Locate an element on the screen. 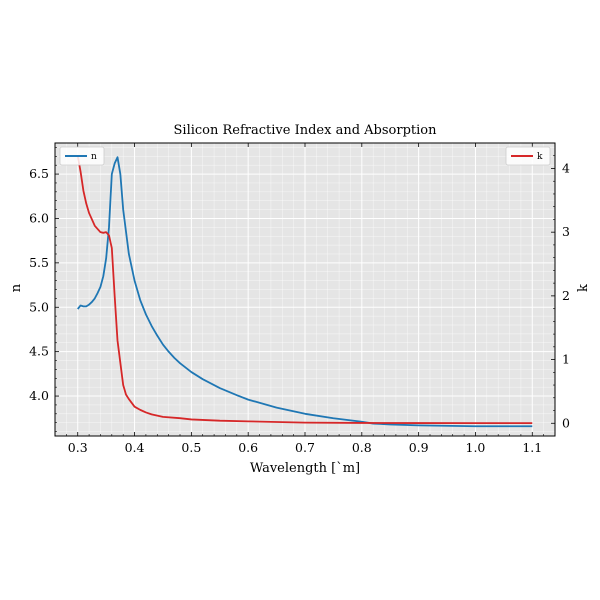 The height and width of the screenshot is (600, 600). y-right-tick-label: 4 is located at coordinates (566, 167).